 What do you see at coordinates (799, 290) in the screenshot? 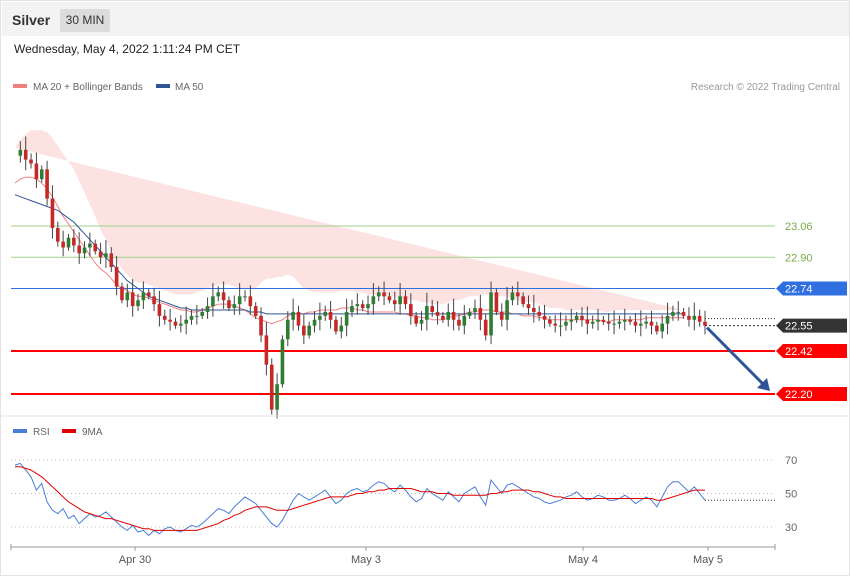
I see `pivot-label: 22.74` at bounding box center [799, 290].